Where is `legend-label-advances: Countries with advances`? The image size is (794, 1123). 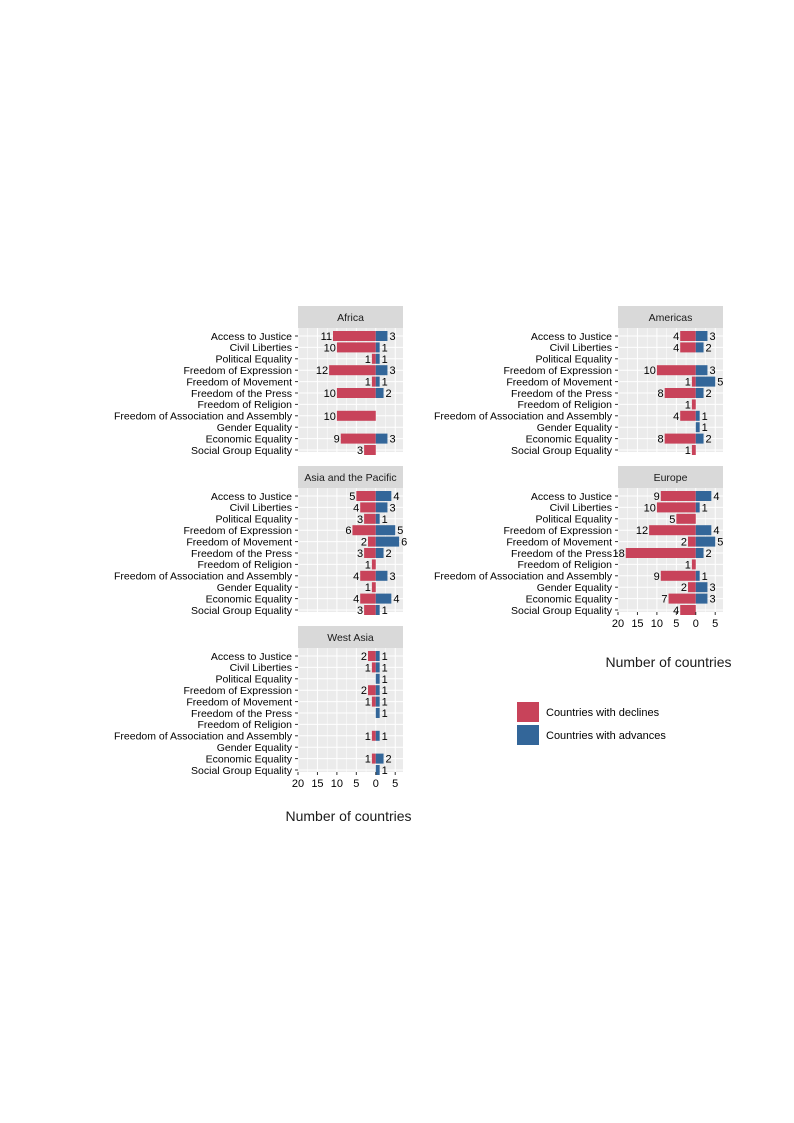
legend-label-advances: Countries with advances is located at coordinates (606, 736).